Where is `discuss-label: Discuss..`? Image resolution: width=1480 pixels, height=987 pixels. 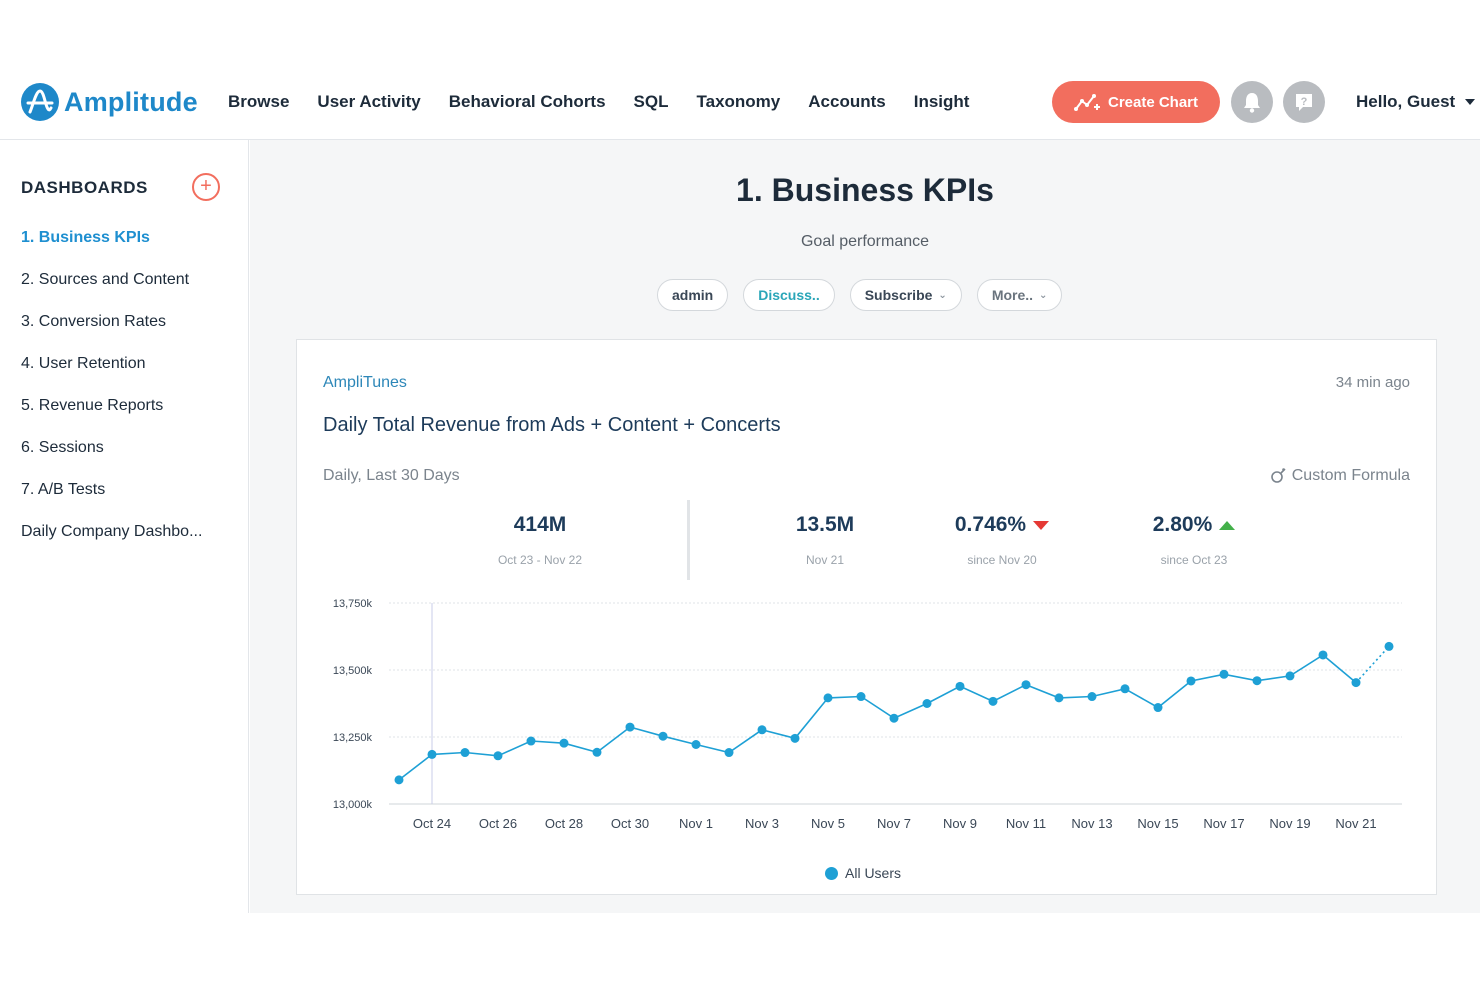 discuss-label: Discuss.. is located at coordinates (789, 295).